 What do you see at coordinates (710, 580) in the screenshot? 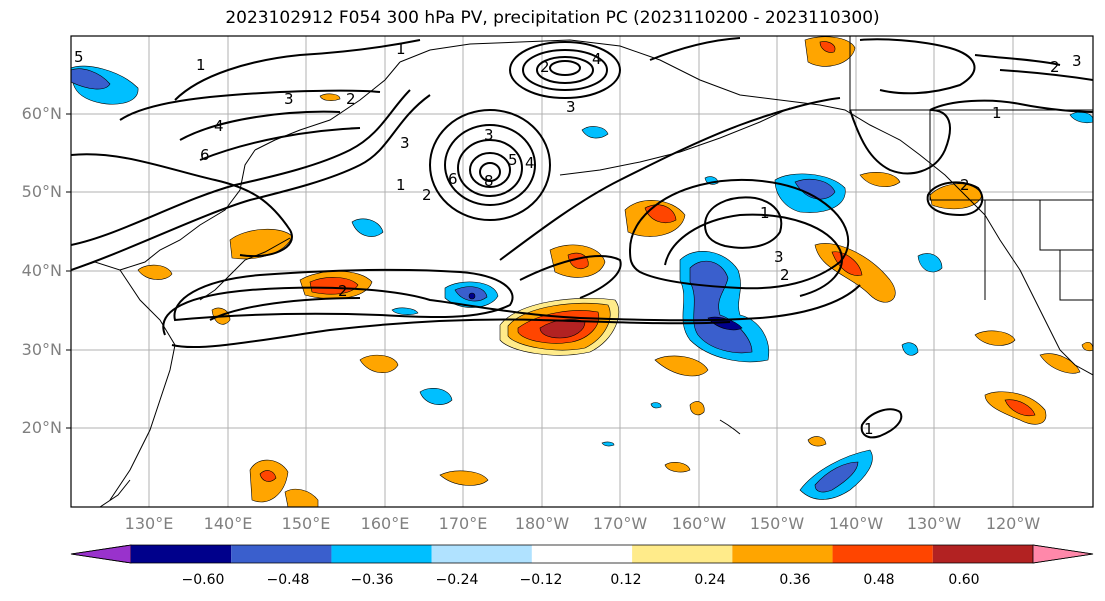
I see `colorbar-tick: 0.24` at bounding box center [710, 580].